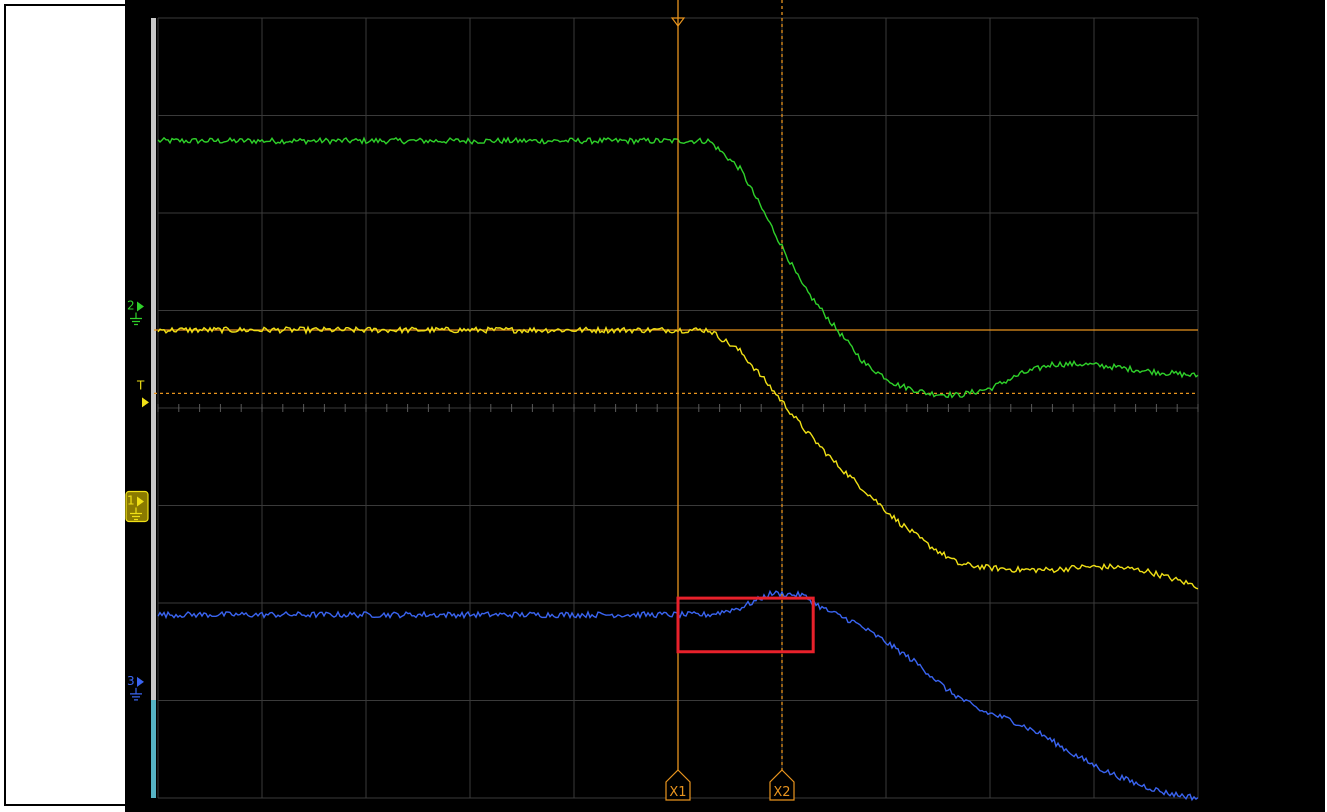  I want to click on cursor-marker-x2, so click(782, 785).